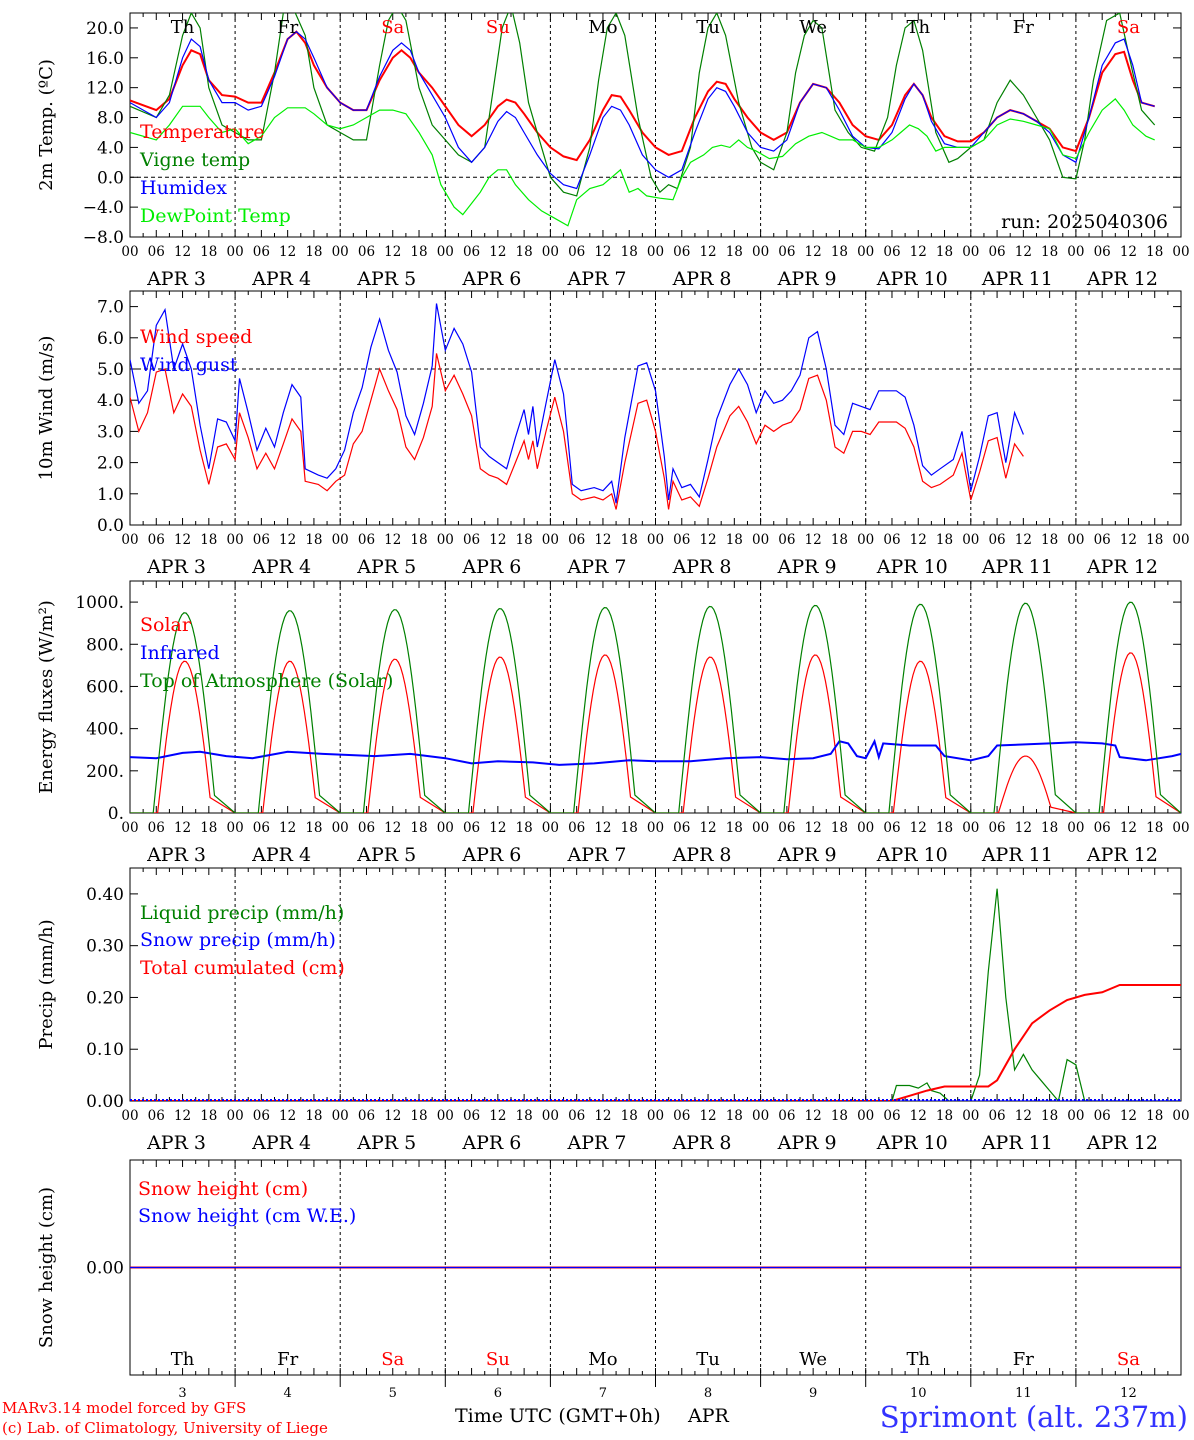 The height and width of the screenshot is (1440, 1194). I want to click on date-label: APR 11, so click(1017, 279).